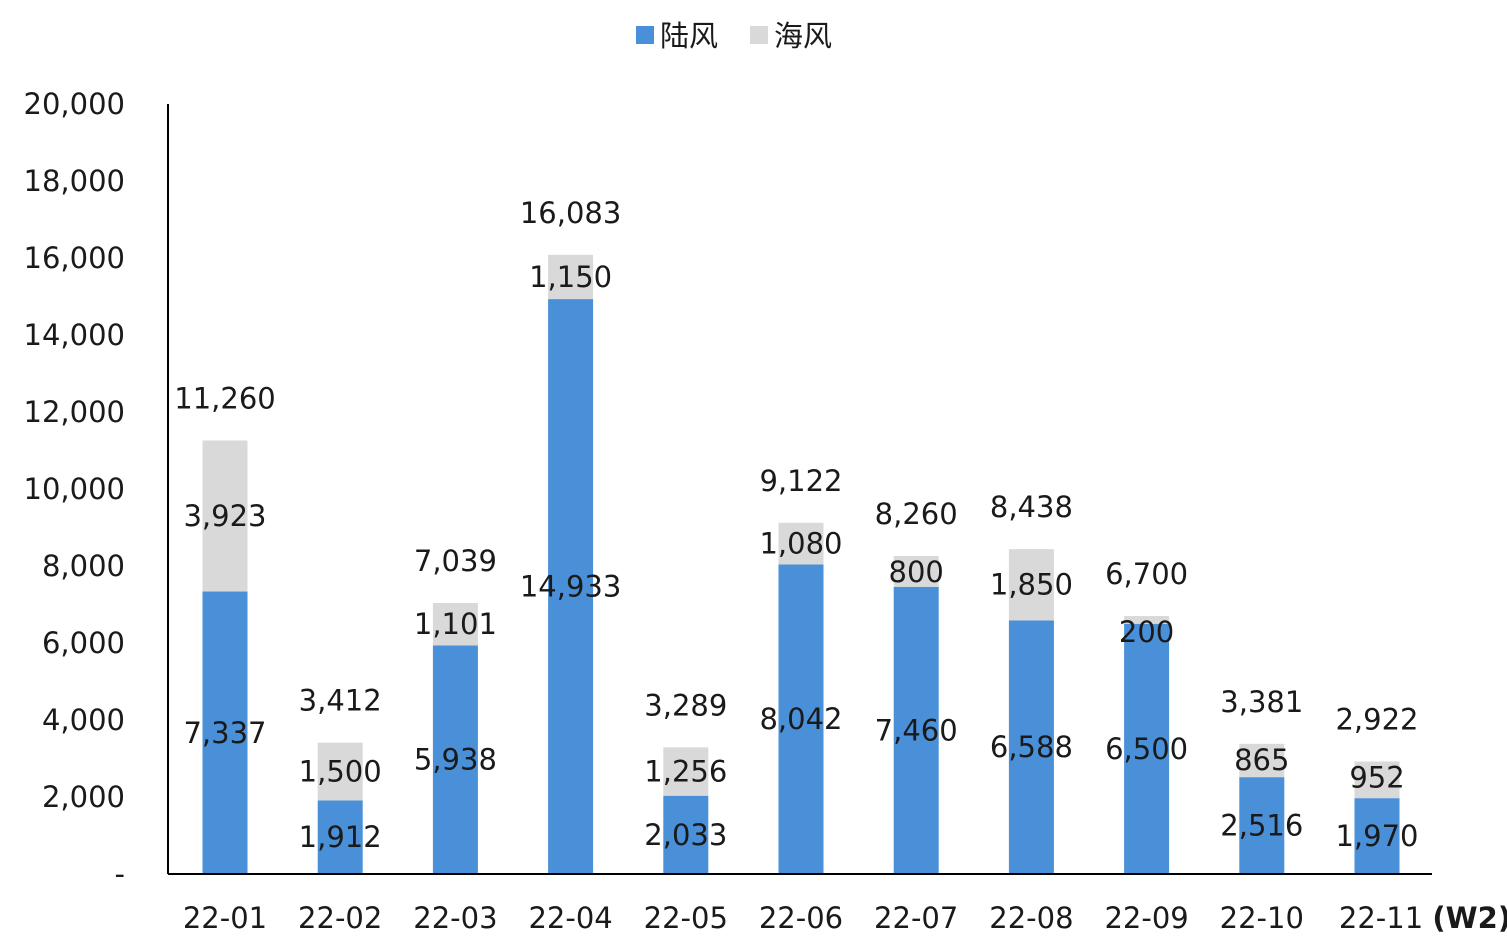 The height and width of the screenshot is (941, 1507). Describe the element at coordinates (685, 705) in the screenshot. I see `data-label-total: 3,289` at that location.